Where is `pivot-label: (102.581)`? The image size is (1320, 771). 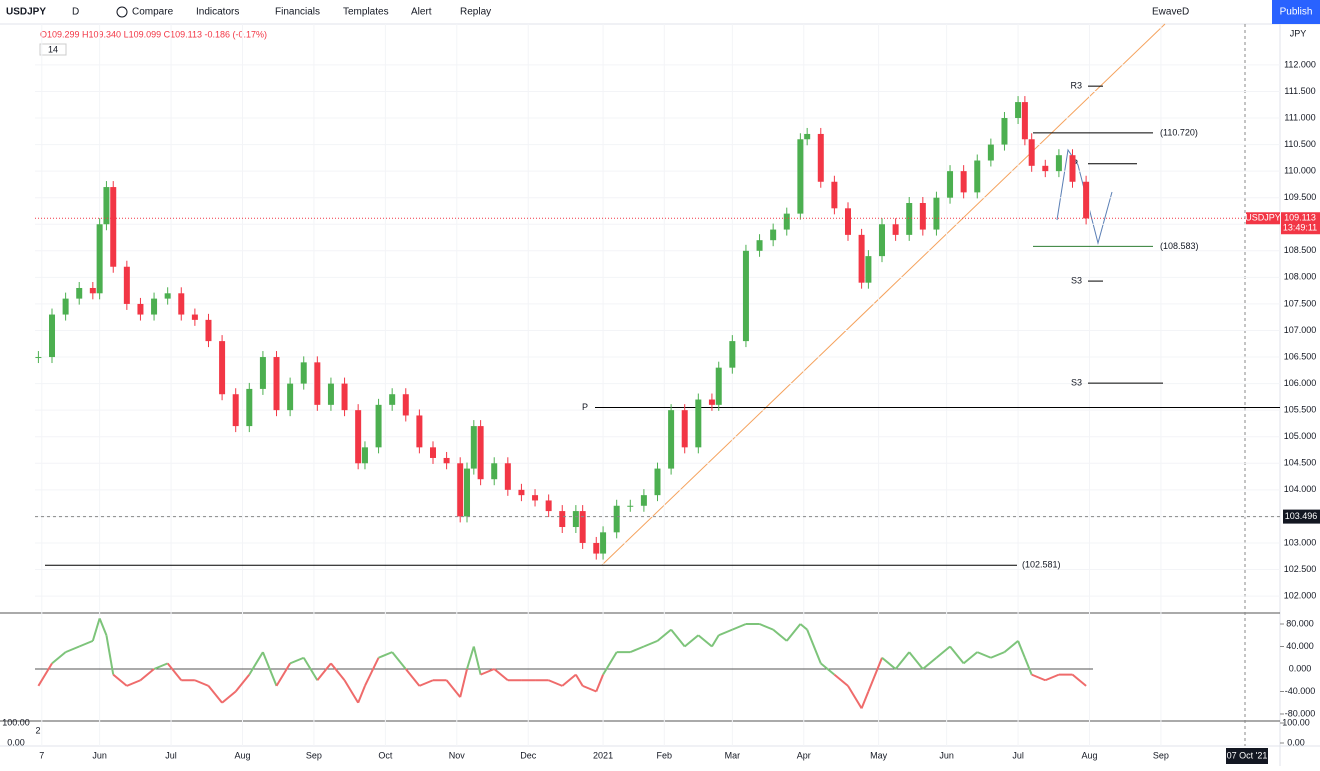
pivot-label: (102.581) is located at coordinates (1041, 565).